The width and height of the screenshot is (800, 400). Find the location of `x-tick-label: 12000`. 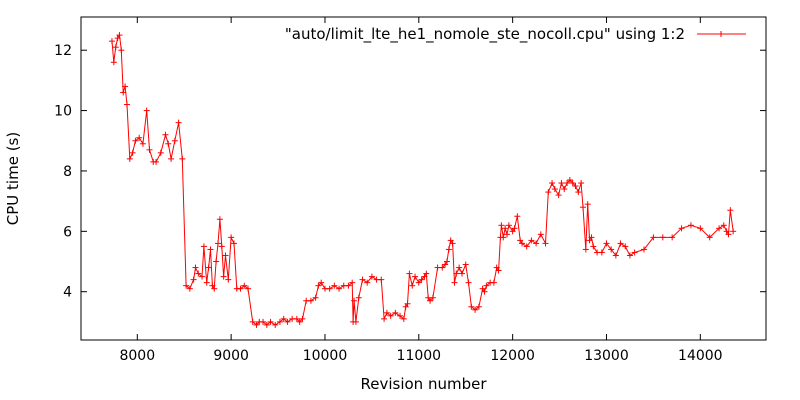

x-tick-label: 12000 is located at coordinates (512, 356).